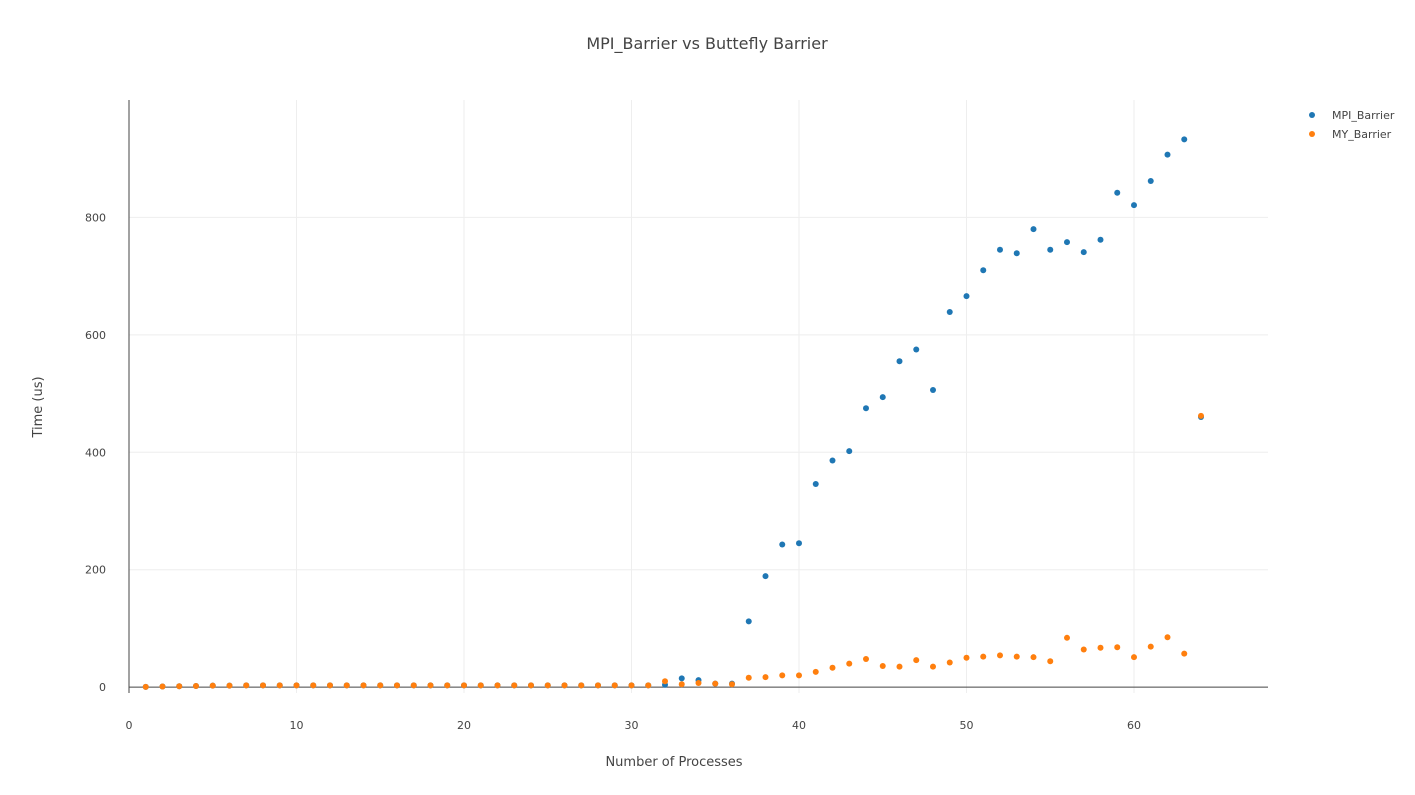 This screenshot has width=1415, height=795. What do you see at coordinates (1362, 134) in the screenshot?
I see `legend-label: MY_Barrier` at bounding box center [1362, 134].